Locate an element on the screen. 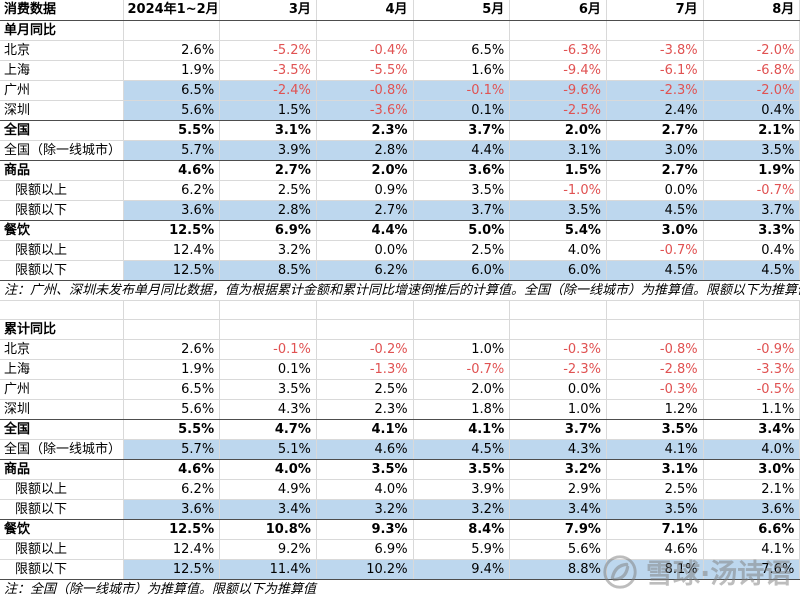 This screenshot has width=800, height=599. value-cell: -2.8% is located at coordinates (655, 369).